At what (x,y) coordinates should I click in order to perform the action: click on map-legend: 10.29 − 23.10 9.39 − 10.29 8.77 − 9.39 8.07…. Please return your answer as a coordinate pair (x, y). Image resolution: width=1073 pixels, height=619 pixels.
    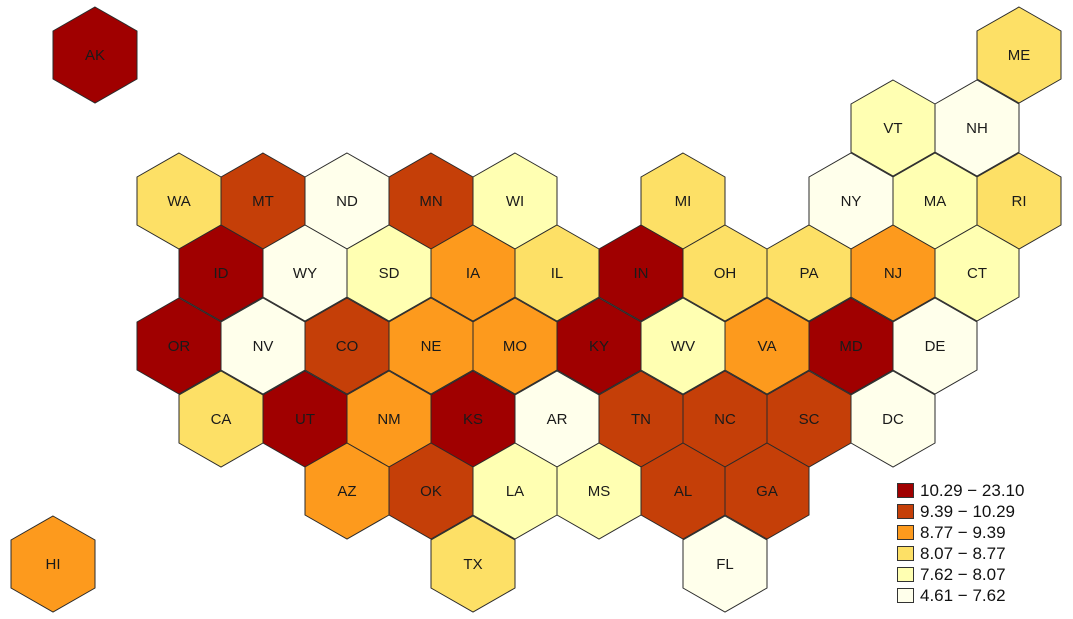
    Looking at the image, I should click on (960, 543).